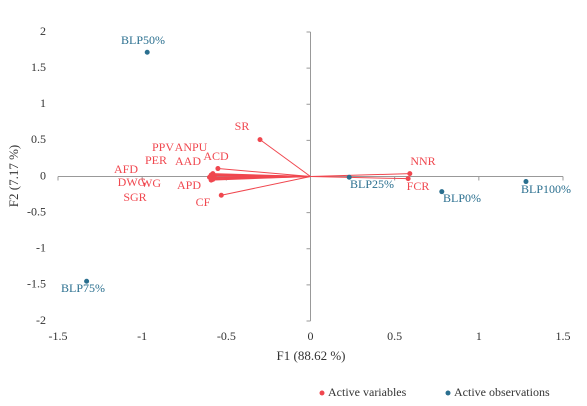  Describe the element at coordinates (394, 336) in the screenshot. I see `x-tick-label: 0.5` at that location.